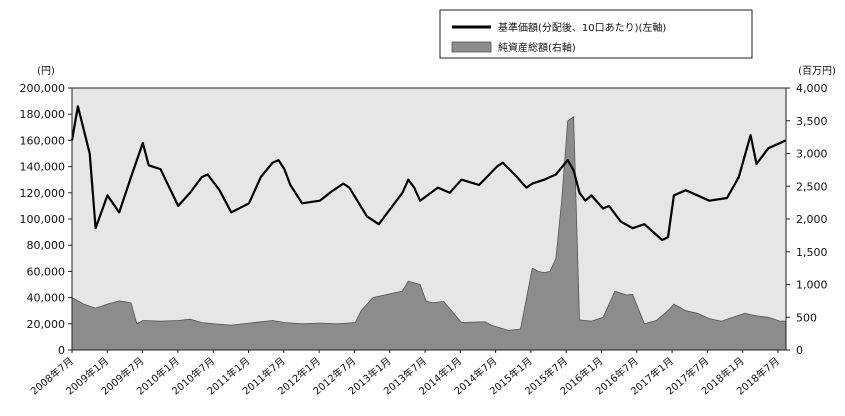 The image size is (845, 416). I want to click on left-tick-label: 60,000, so click(46, 271).